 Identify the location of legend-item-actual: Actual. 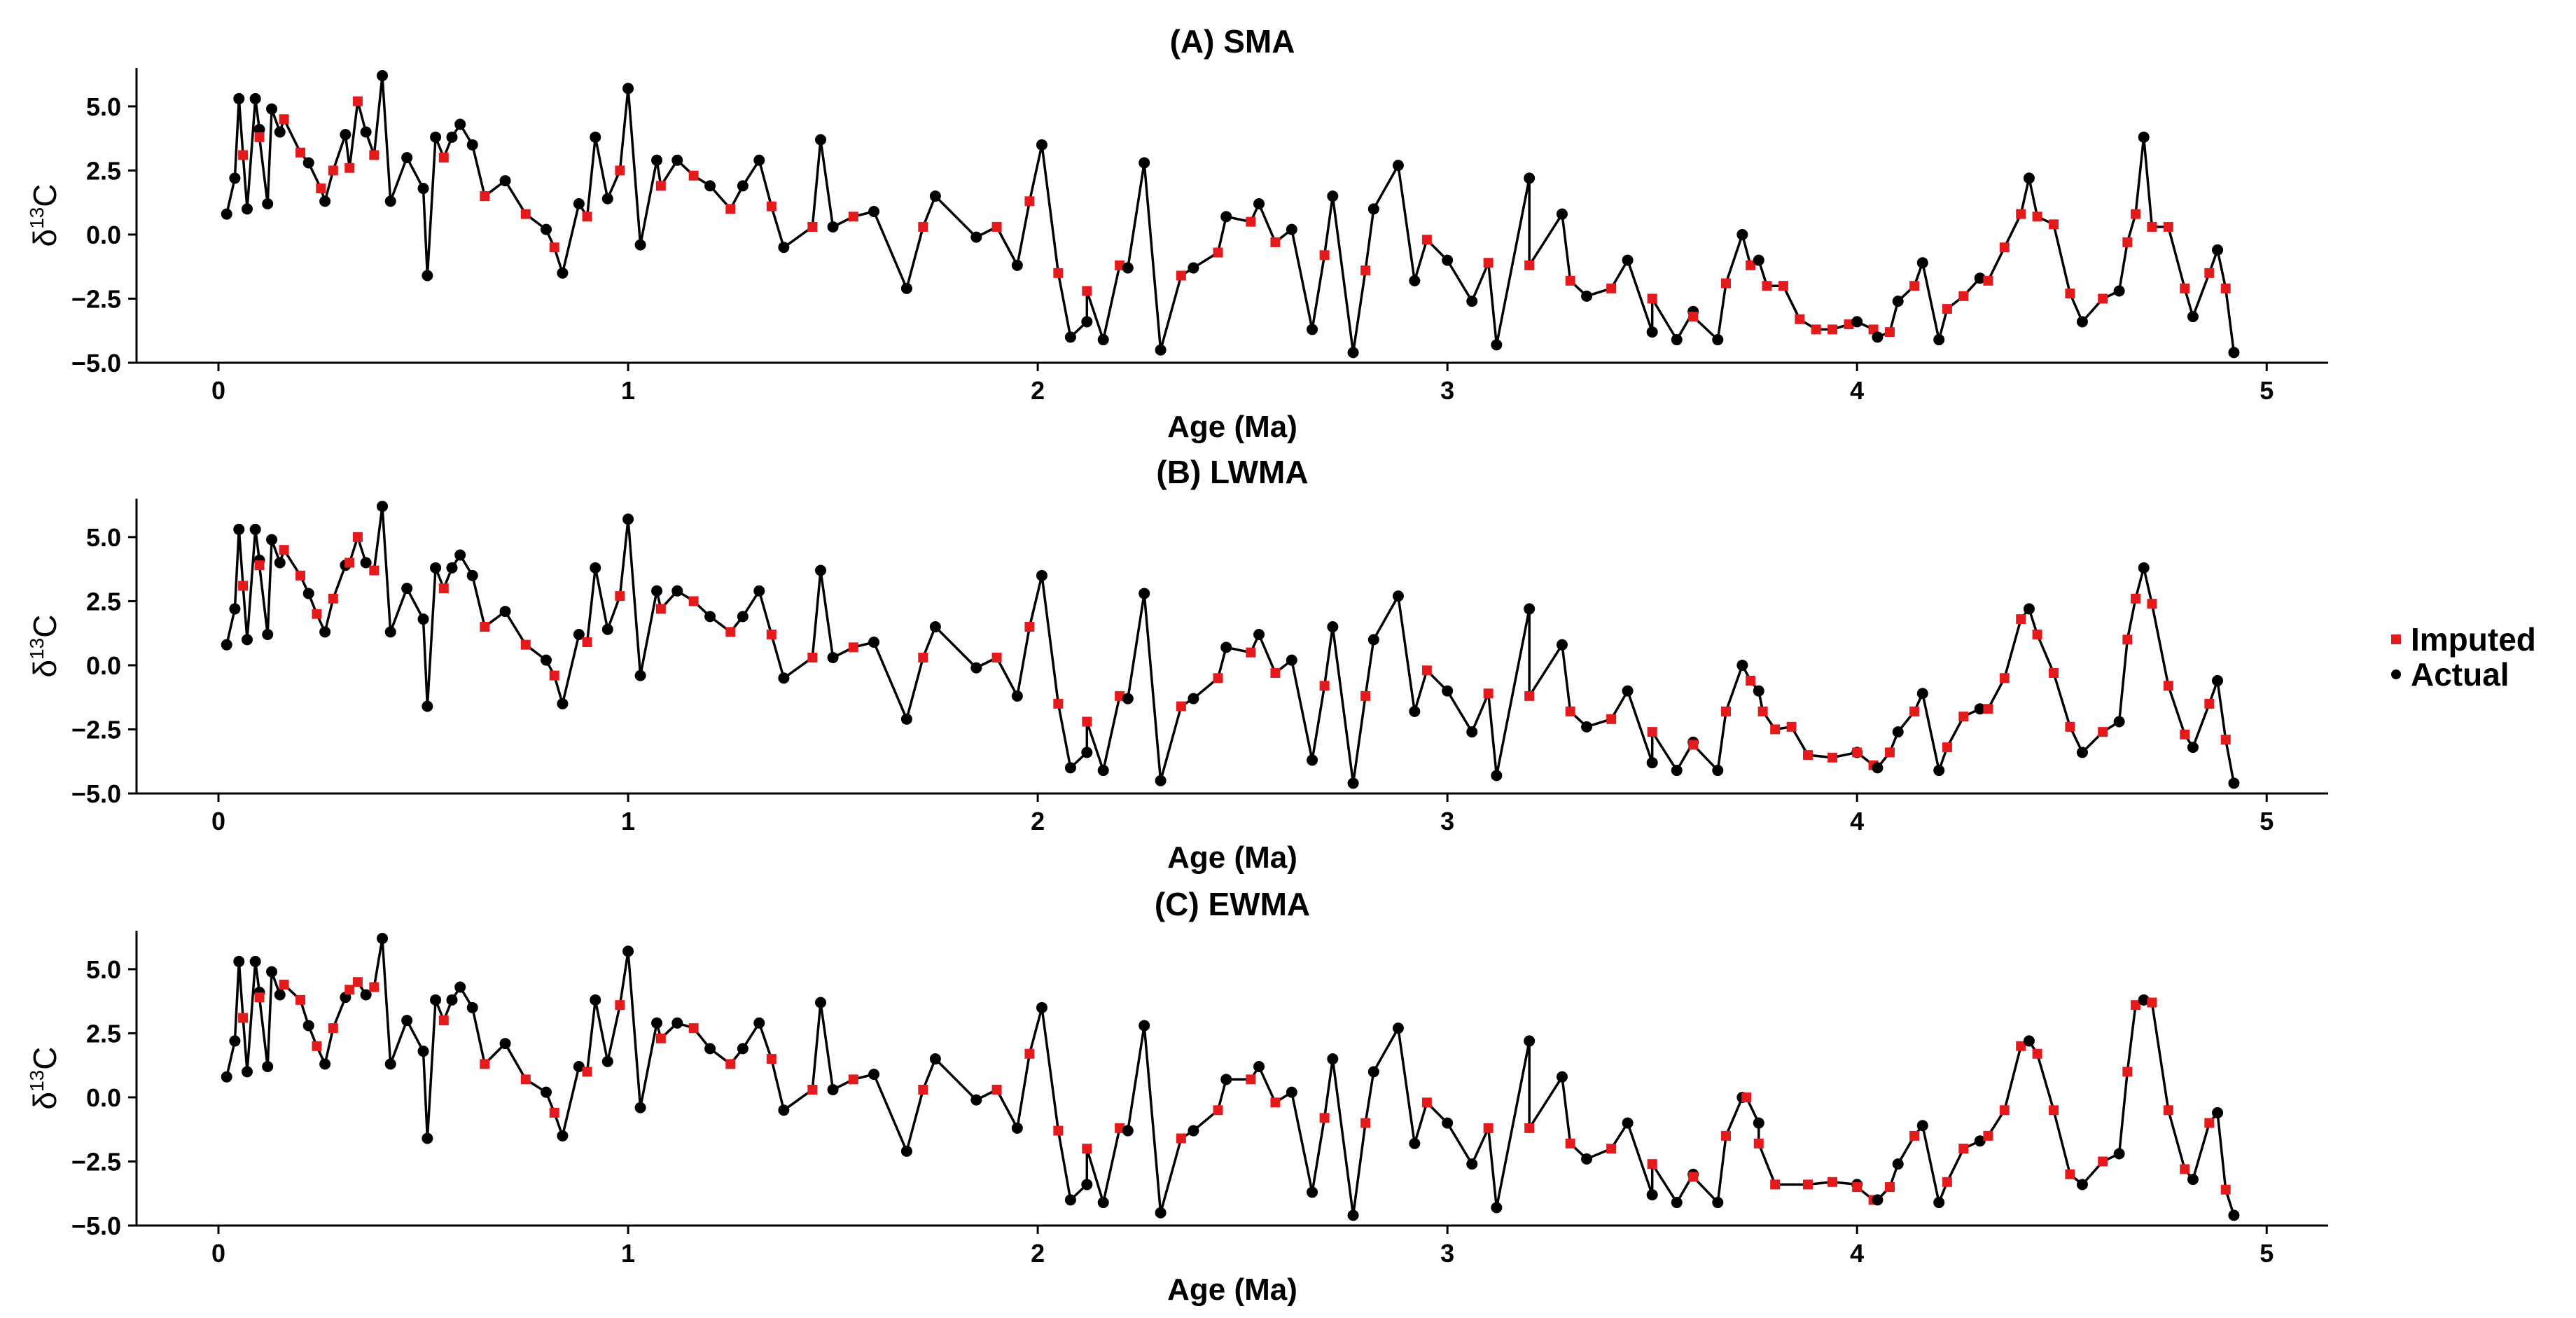
(2463, 674).